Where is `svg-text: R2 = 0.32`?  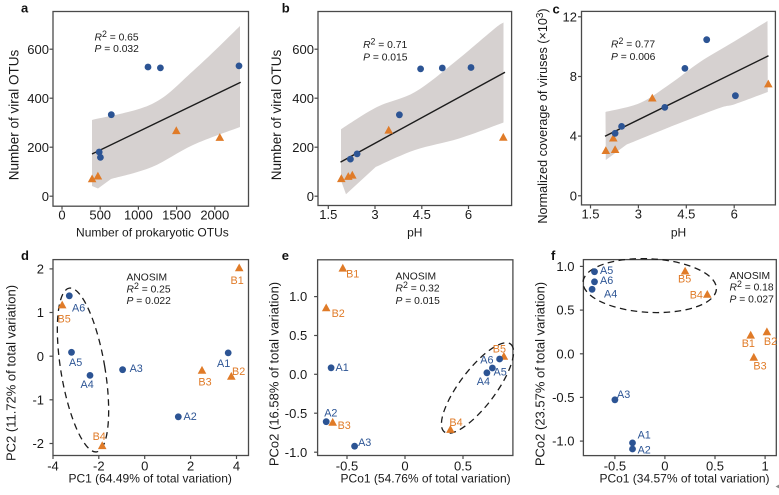
svg-text: R2 = 0.32 is located at coordinates (418, 287).